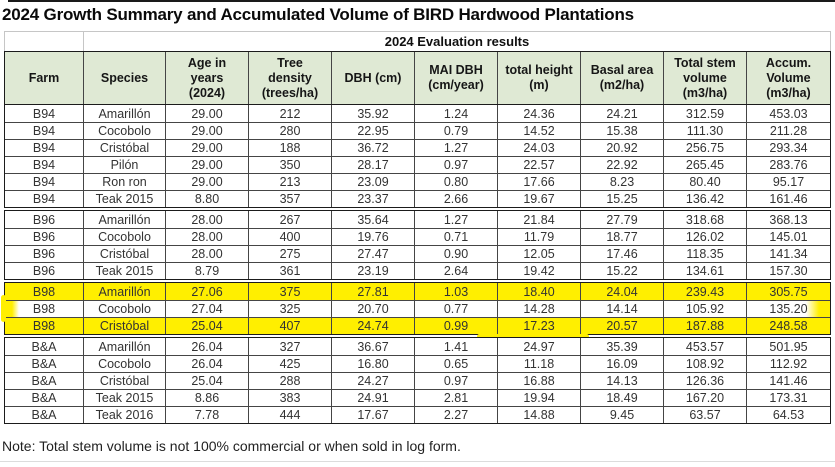 The width and height of the screenshot is (835, 467). I want to click on table-cell: 1.03, so click(455, 291).